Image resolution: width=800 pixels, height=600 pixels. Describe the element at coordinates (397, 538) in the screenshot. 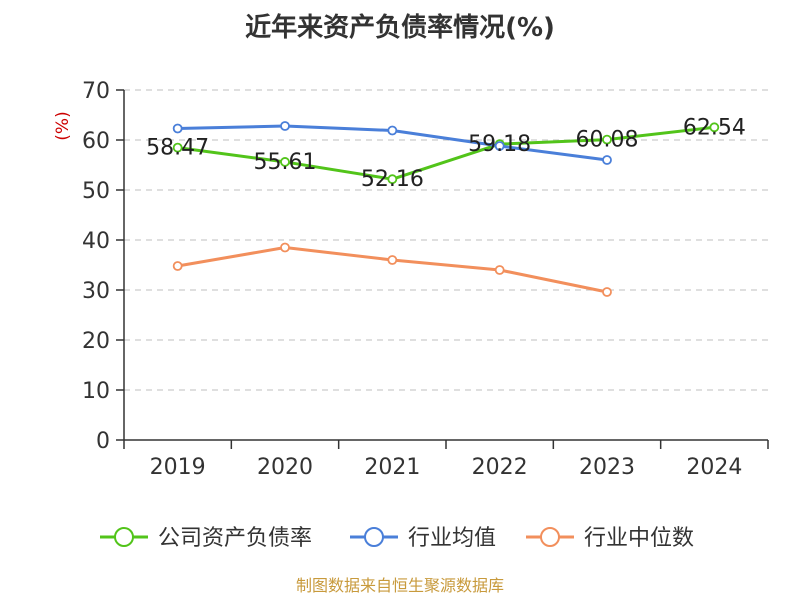

I see `legend: 公司资产负债率 行业均值 行业中位数` at that location.